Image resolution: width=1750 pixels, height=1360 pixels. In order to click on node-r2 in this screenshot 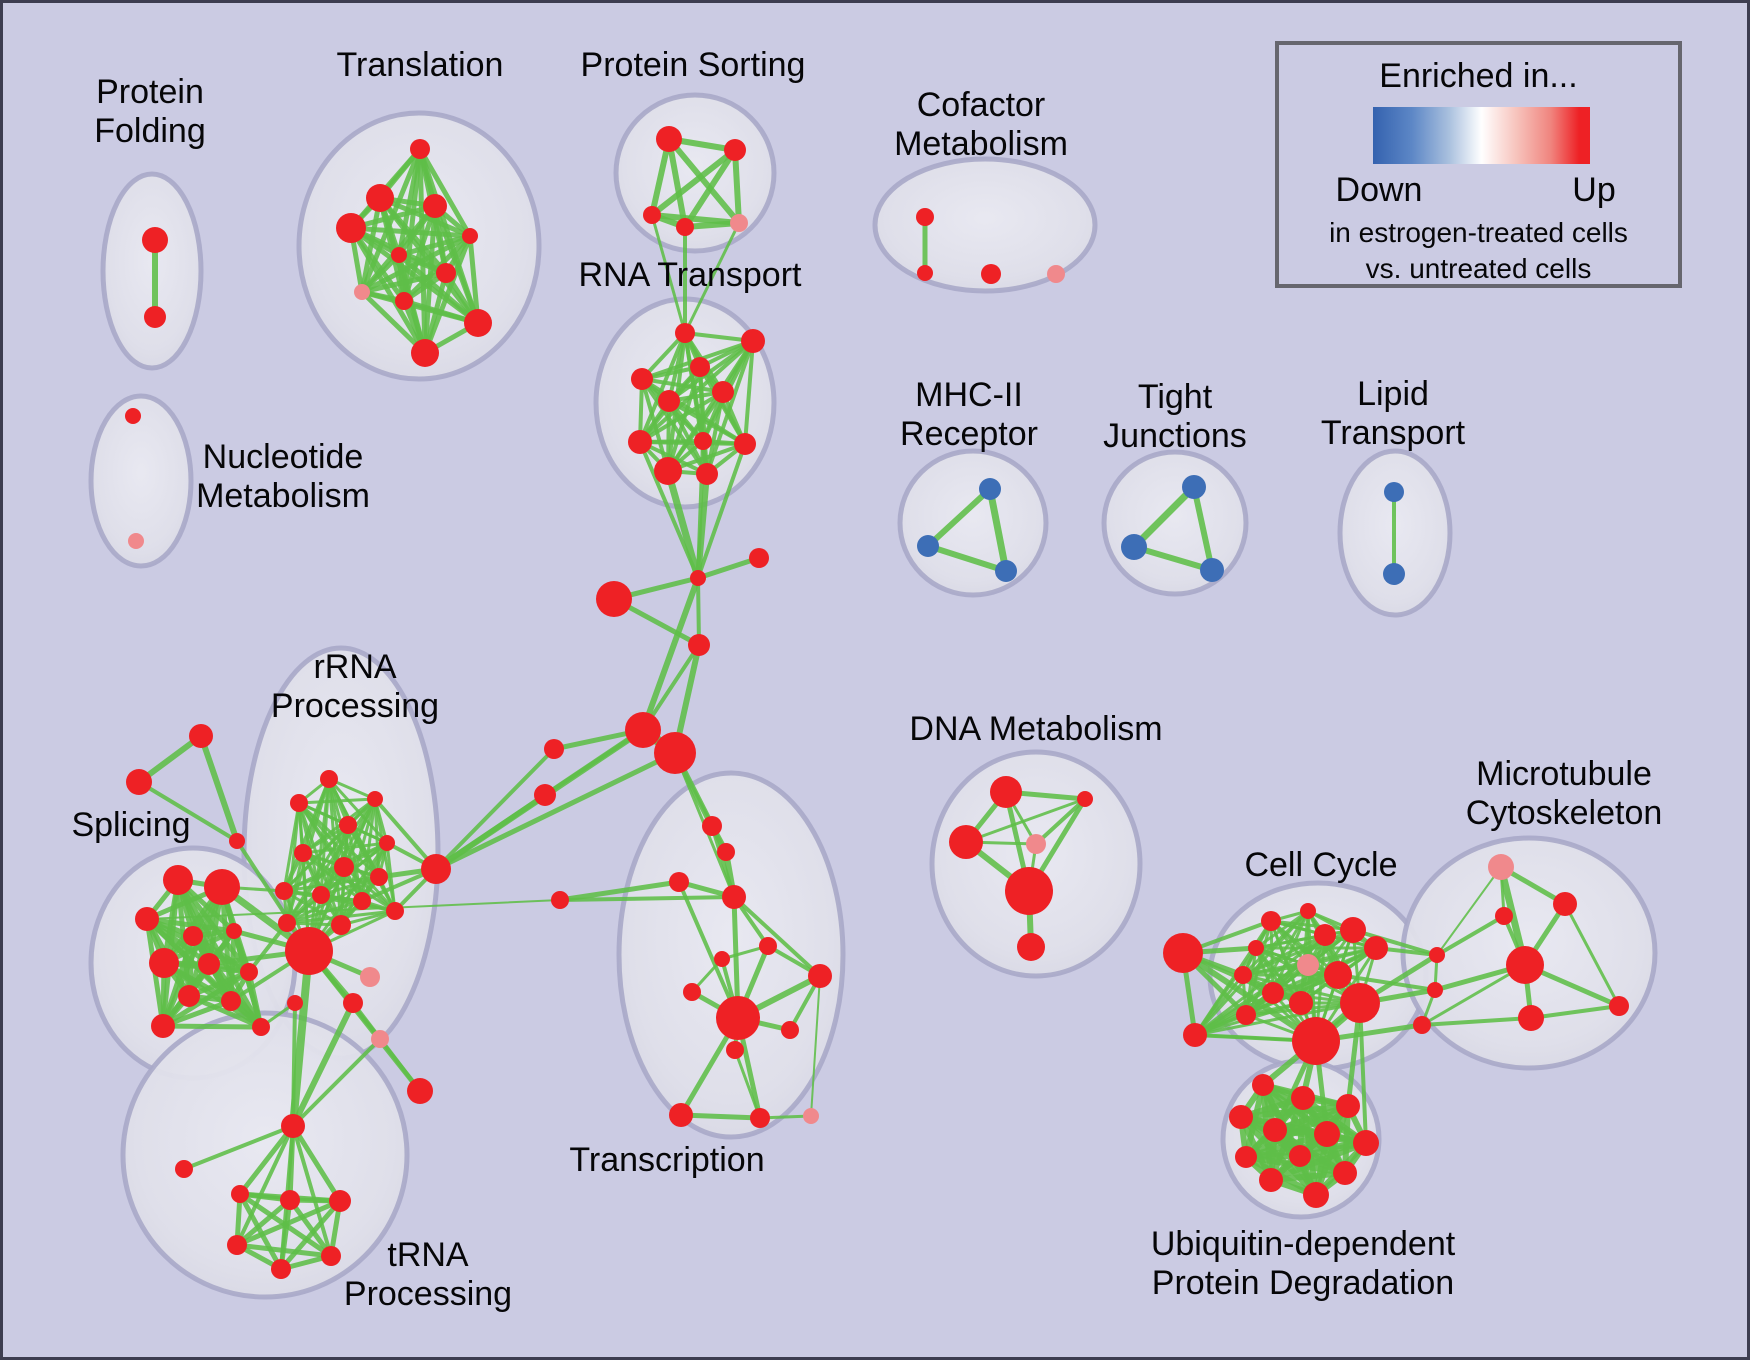, I will do `click(753, 341)`.